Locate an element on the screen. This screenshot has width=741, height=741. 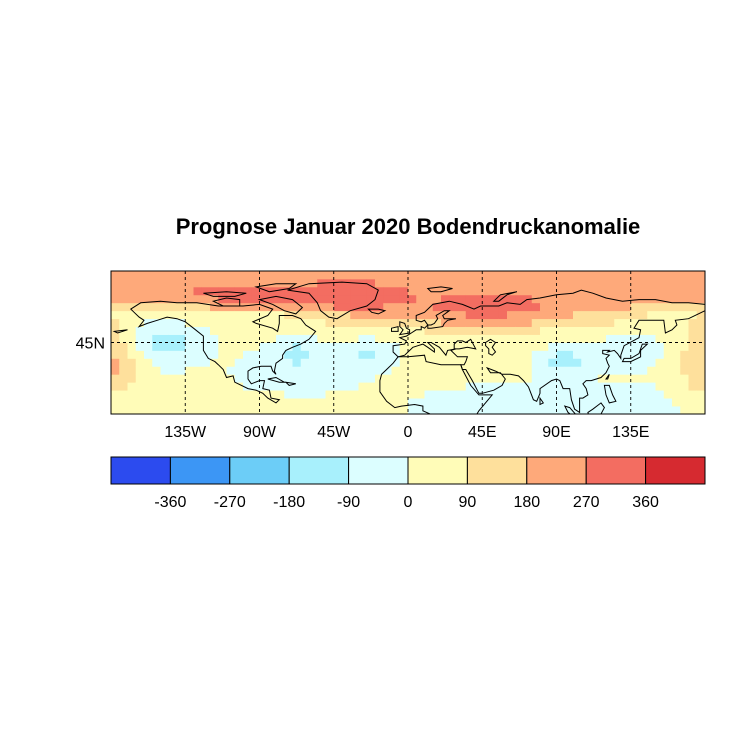
chart-title: Prognose Januar 2020 Bodendruckanomalie is located at coordinates (408, 226).